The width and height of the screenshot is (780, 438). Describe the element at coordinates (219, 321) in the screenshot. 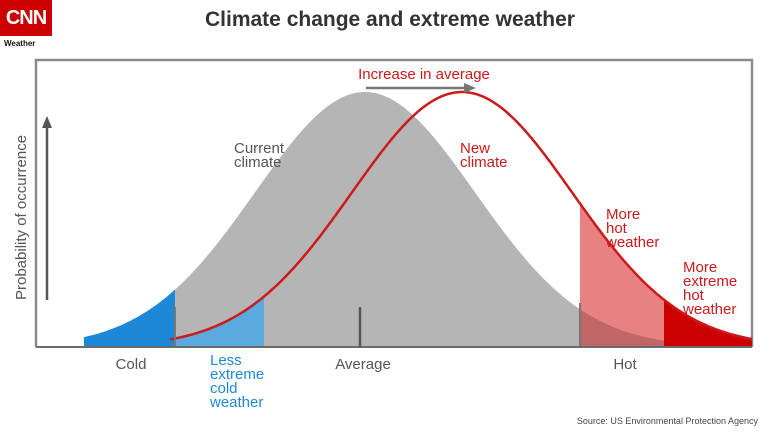

I see `less-extreme-cold-zone` at that location.